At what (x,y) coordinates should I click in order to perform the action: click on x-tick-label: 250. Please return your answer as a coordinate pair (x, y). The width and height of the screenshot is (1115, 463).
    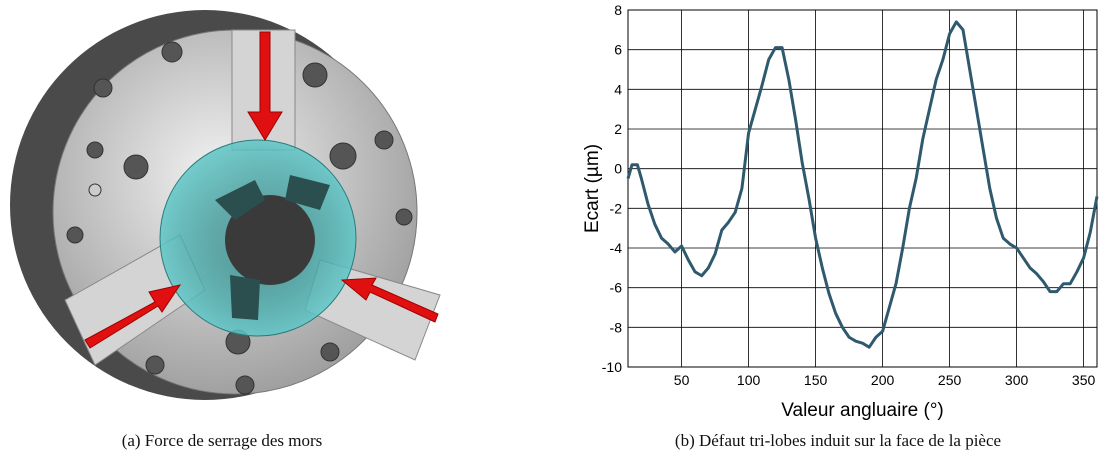
    Looking at the image, I should click on (950, 380).